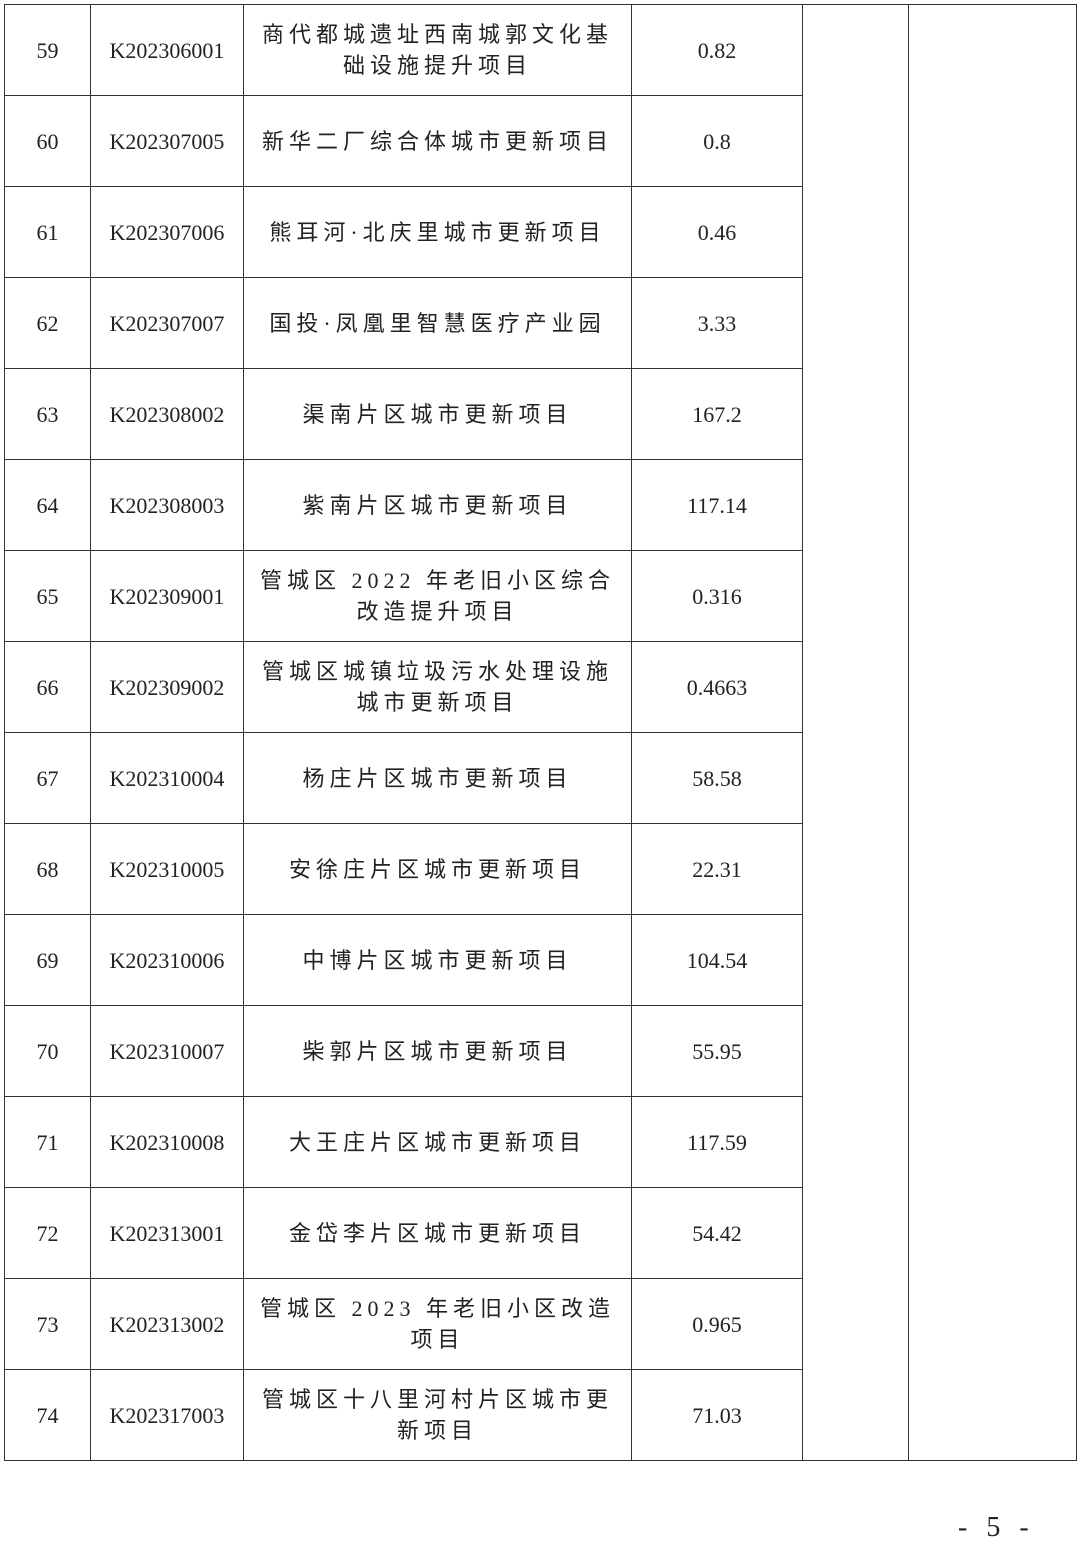 The height and width of the screenshot is (1550, 1080). Describe the element at coordinates (717, 778) in the screenshot. I see `value-cell: 58.58` at that location.